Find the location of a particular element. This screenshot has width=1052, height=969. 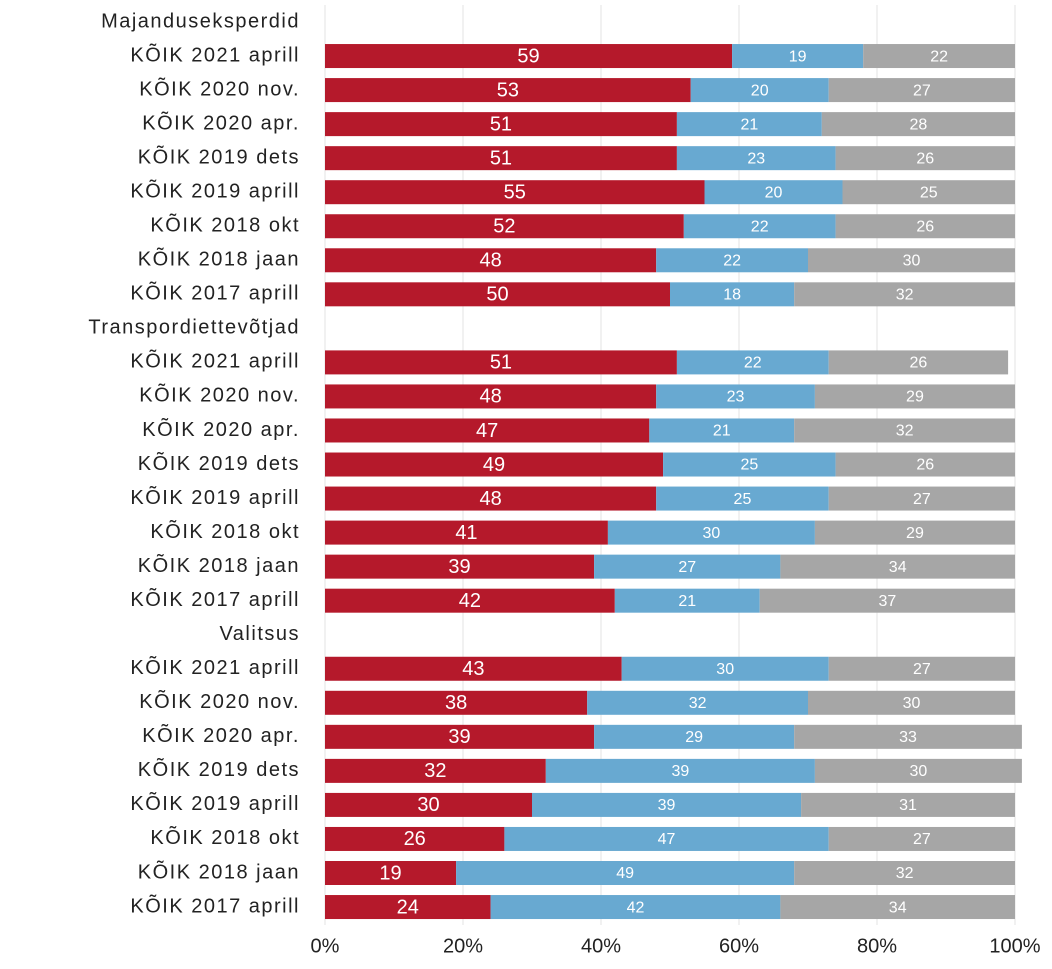

data-label: 55 is located at coordinates (515, 192).